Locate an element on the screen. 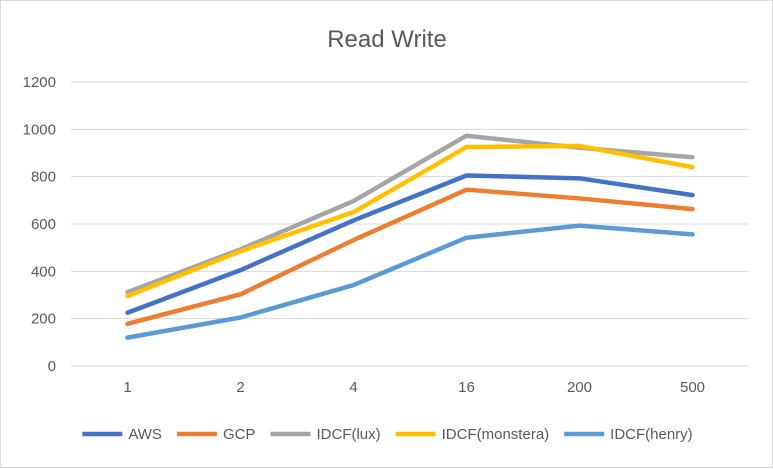 Image resolution: width=773 pixels, height=469 pixels. legend: AWS GCP IDCF(lux) IDCF(monstera) IDCF(henry) is located at coordinates (387, 434).